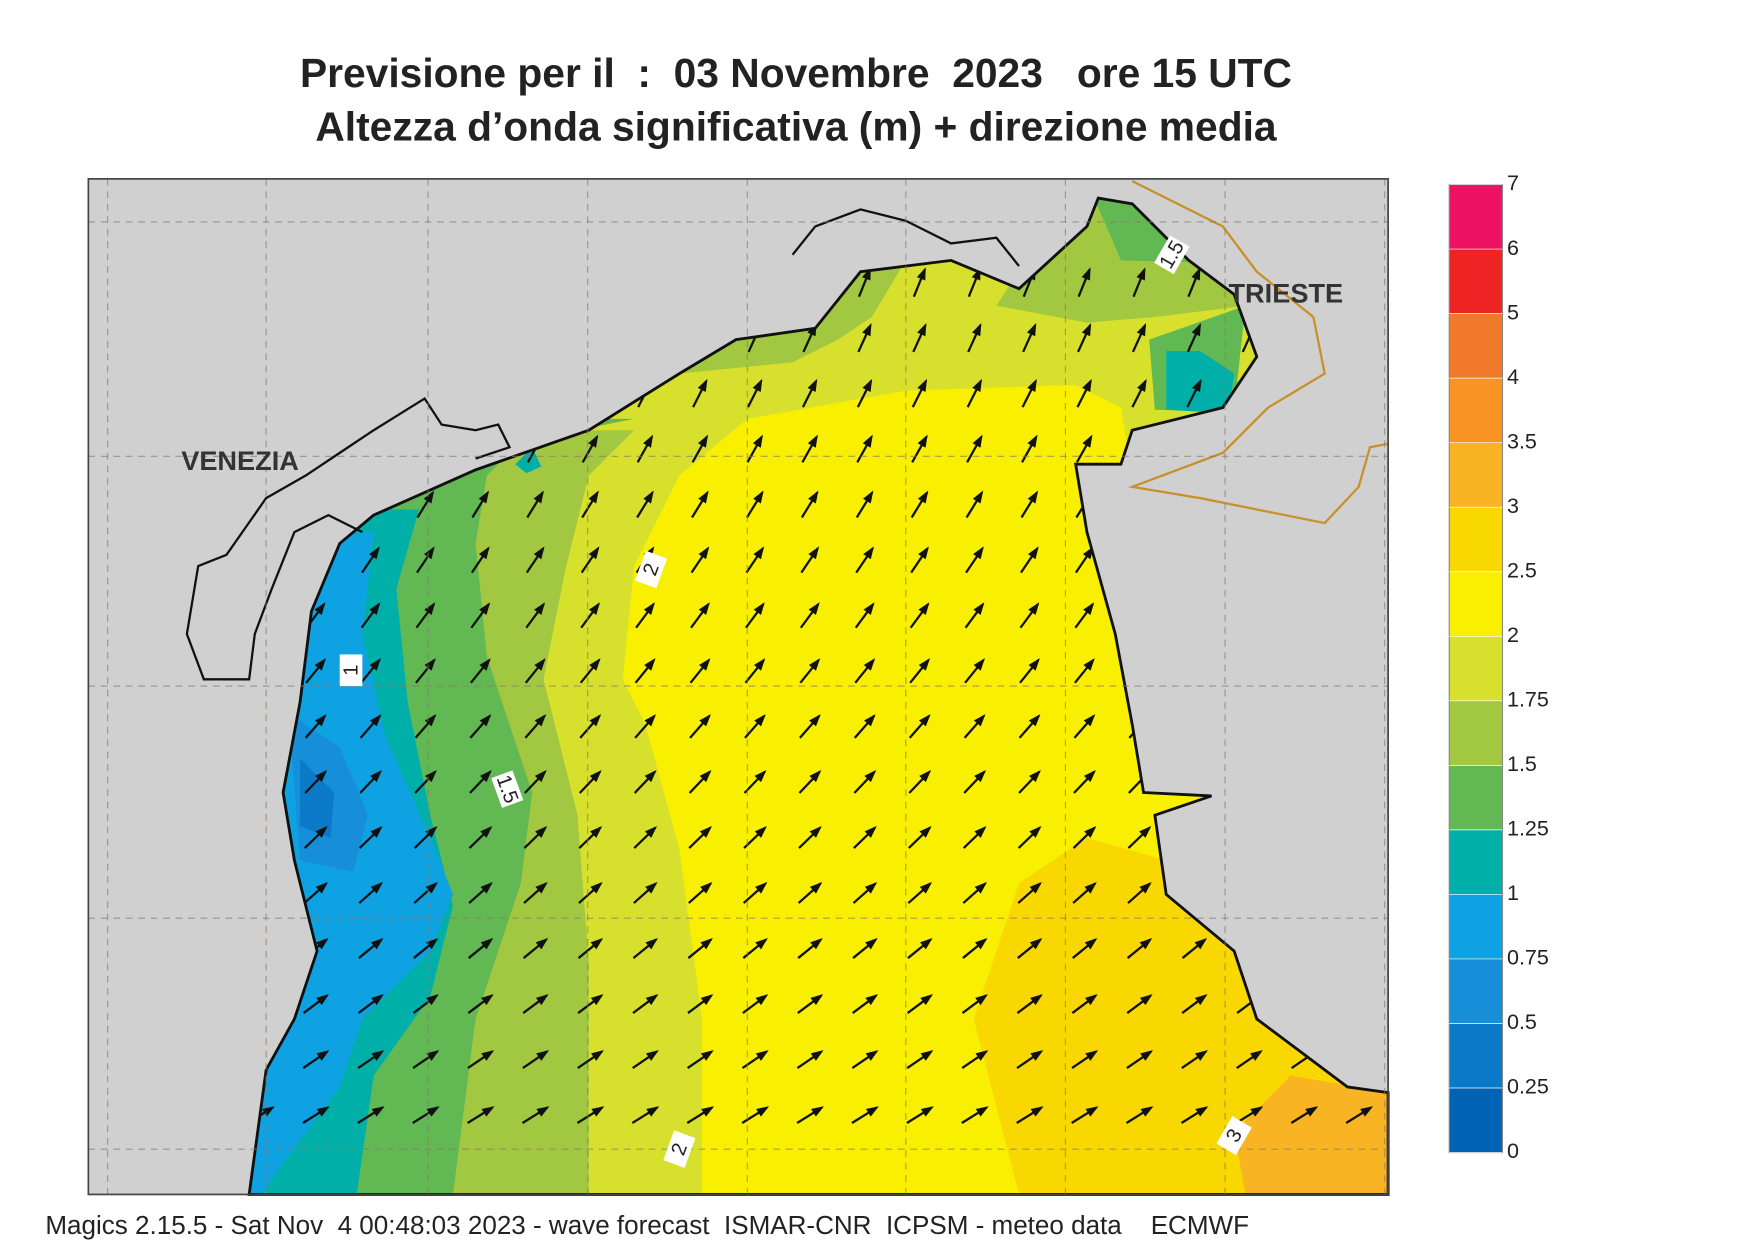 This screenshot has height=1242, width=1755. Describe the element at coordinates (1522, 1022) in the screenshot. I see `colorbar-tick-label: 0.5` at that location.